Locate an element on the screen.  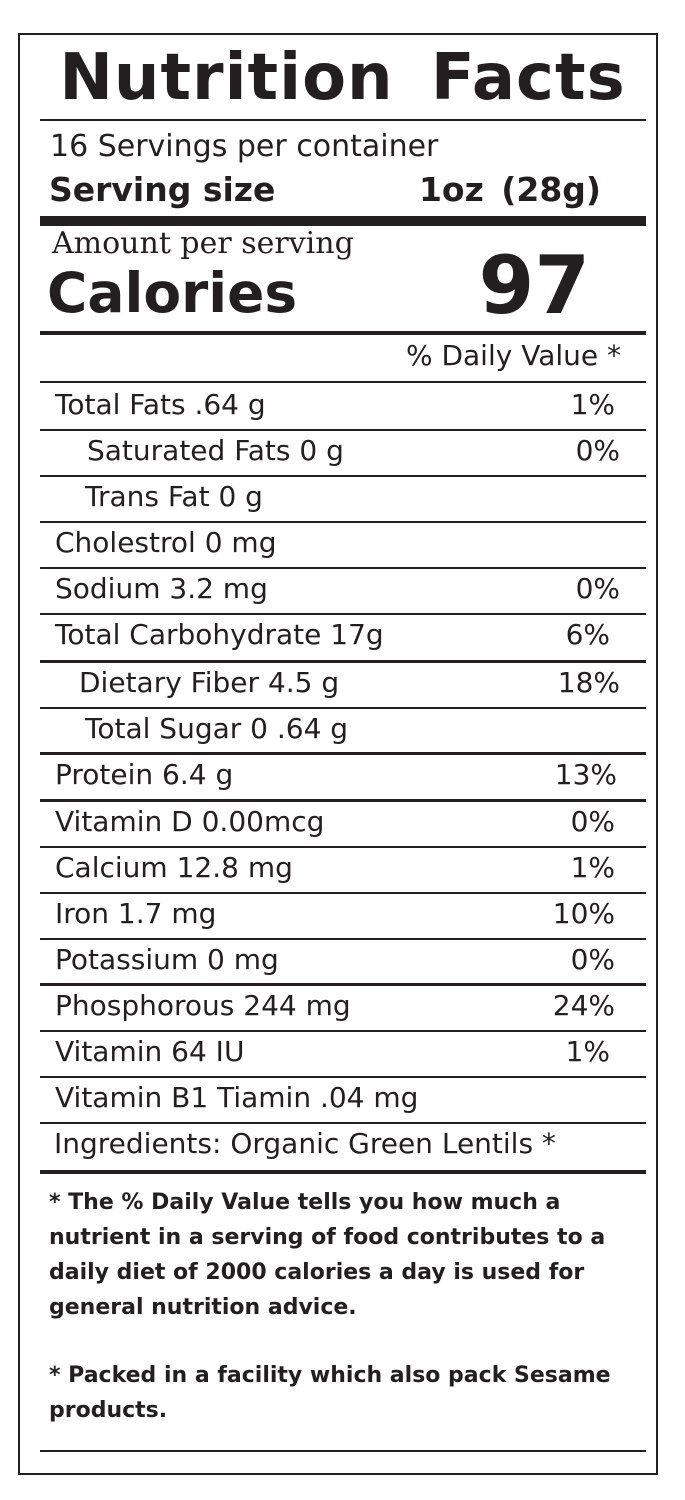
nutrient-name: Vitamin D 0.00mcg is located at coordinates (190, 821).